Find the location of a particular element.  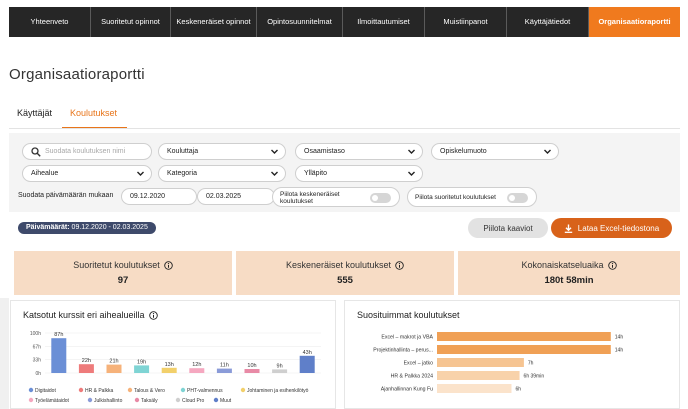

kpi-unfinished: Keskeneräiset koulutukset 555 is located at coordinates (345, 273).